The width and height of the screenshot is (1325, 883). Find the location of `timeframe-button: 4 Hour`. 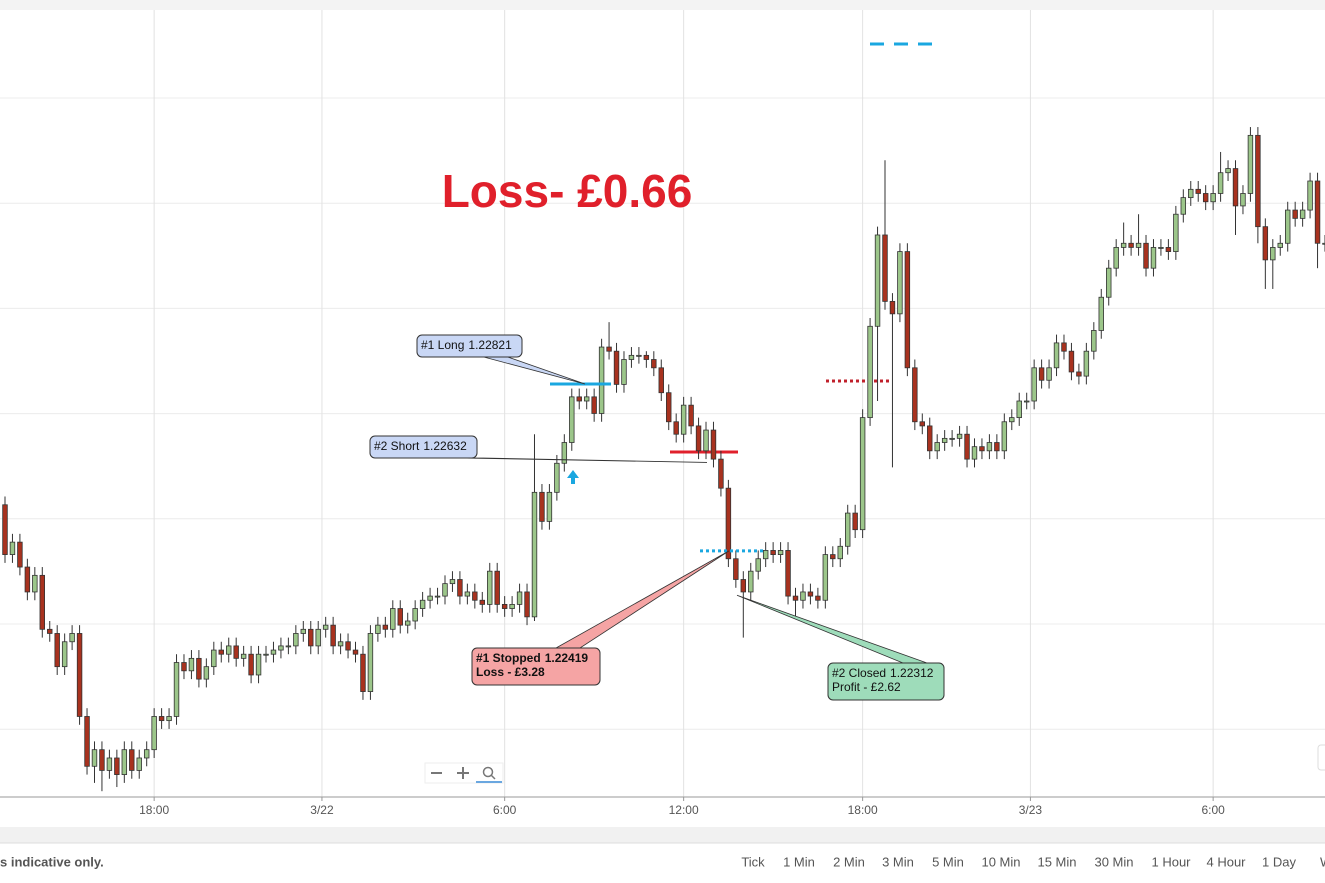

timeframe-button: 4 Hour is located at coordinates (1226, 861).